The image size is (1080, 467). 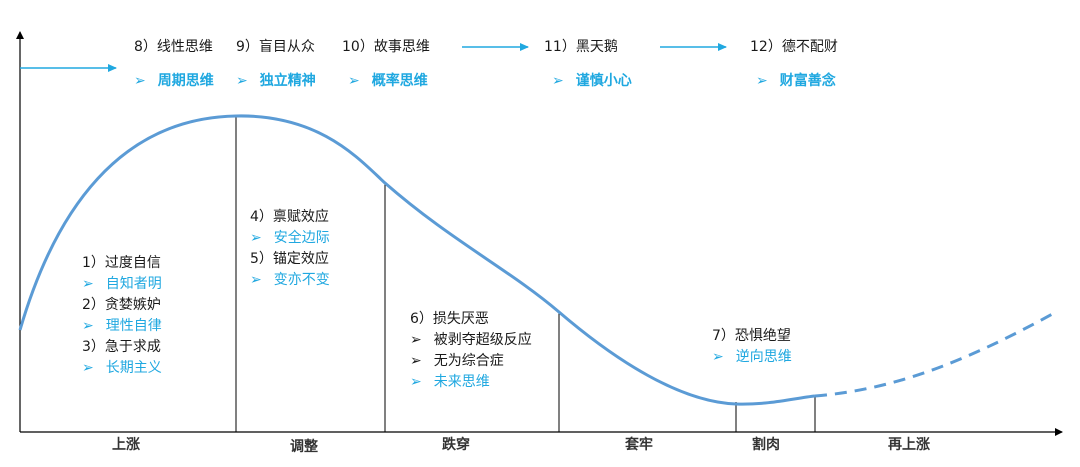 What do you see at coordinates (121, 263) in the screenshot?
I see `stage1-item-1: 1）过度自信` at bounding box center [121, 263].